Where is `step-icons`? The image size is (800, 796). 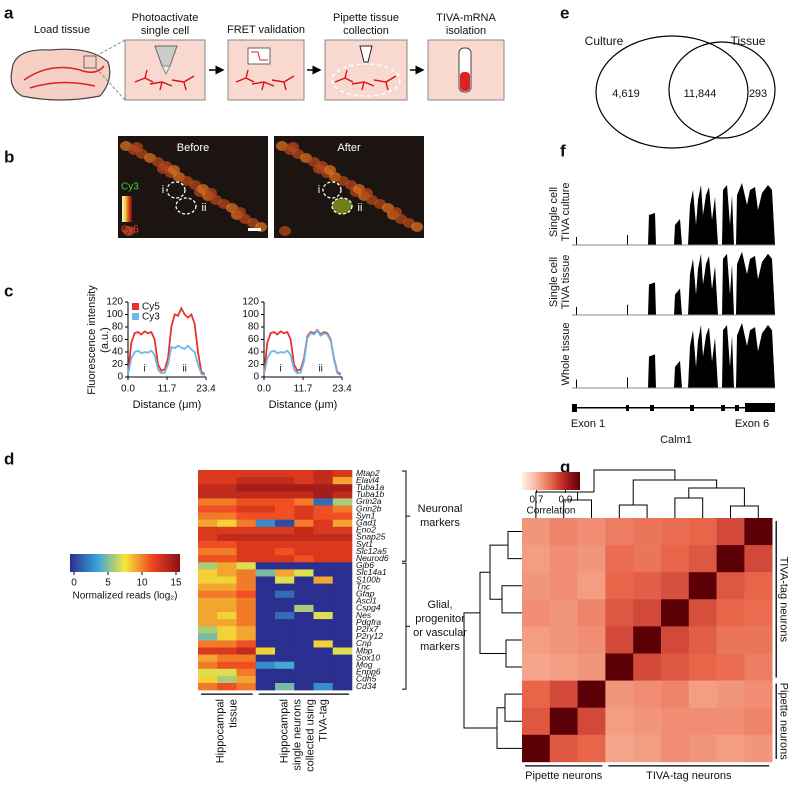
step-icons is located at coordinates (313, 71).